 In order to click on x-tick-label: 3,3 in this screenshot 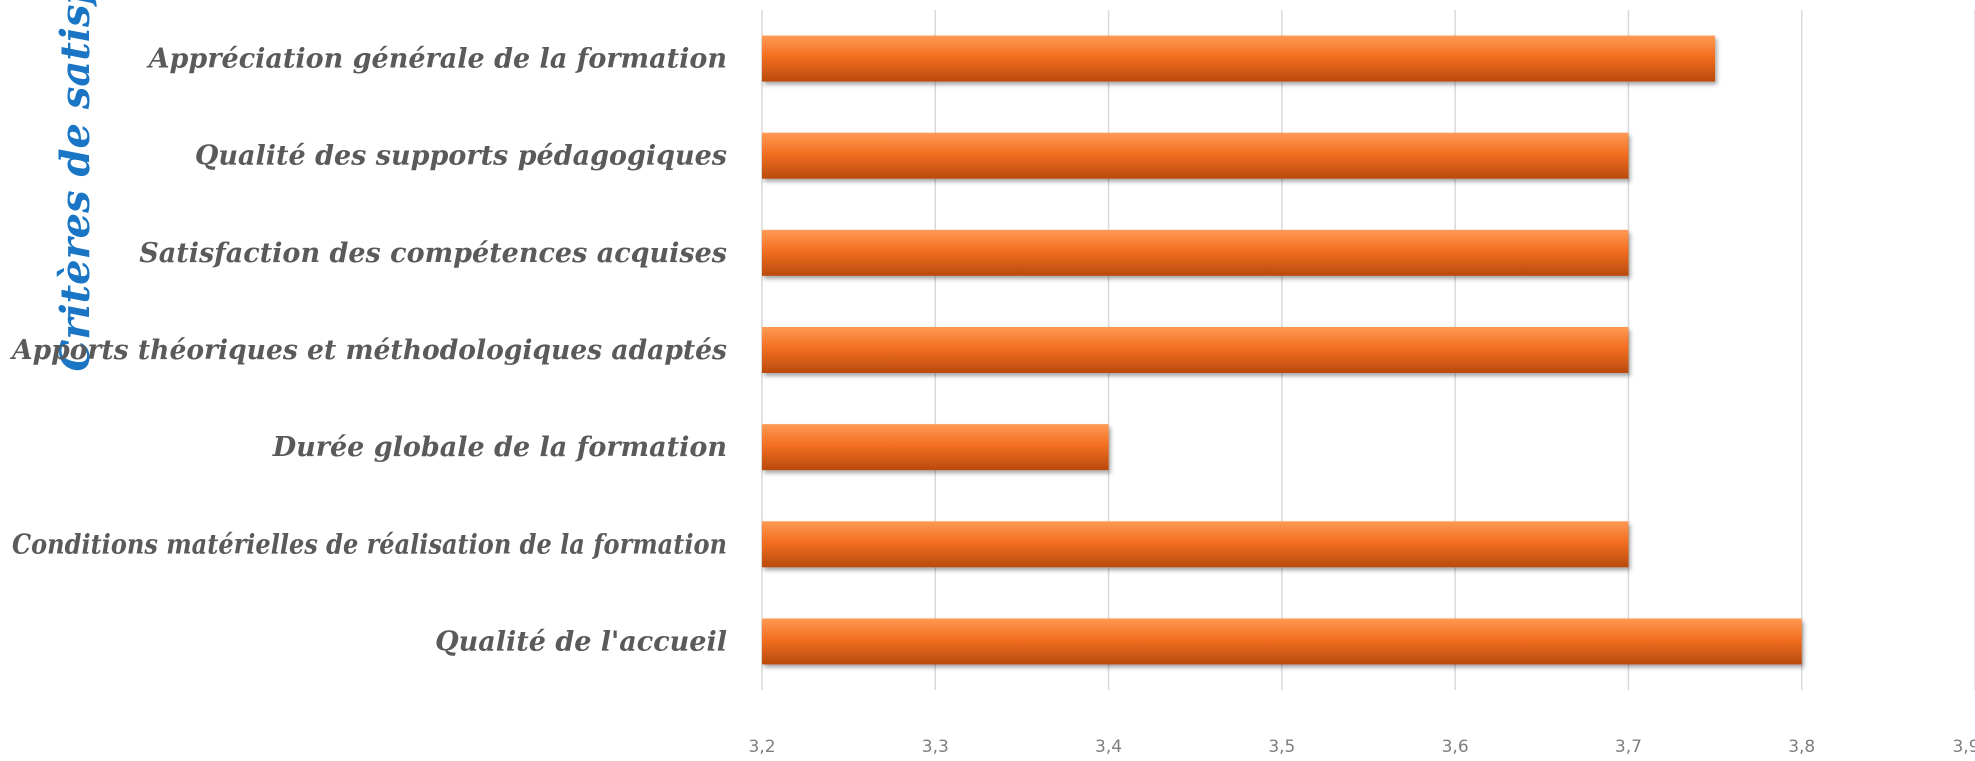, I will do `click(935, 747)`.